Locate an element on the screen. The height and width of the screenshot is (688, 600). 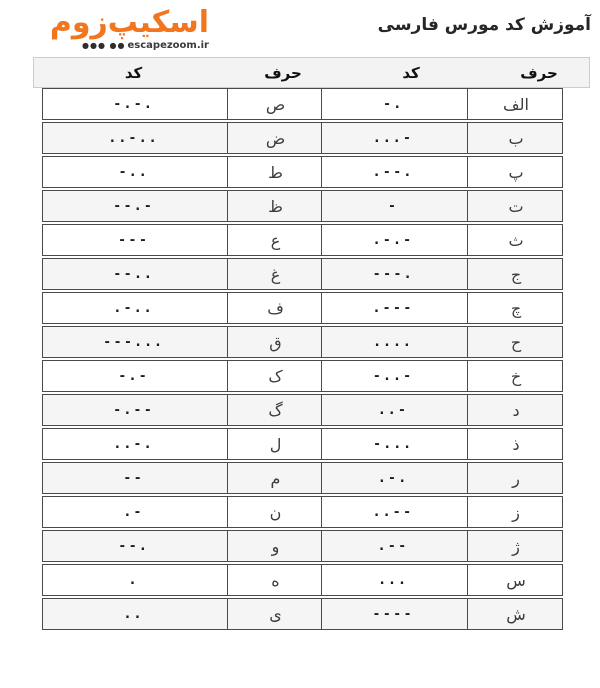
brand-domain-line: ●●● ●● escapezoom.ir is located at coordinates (145, 45).